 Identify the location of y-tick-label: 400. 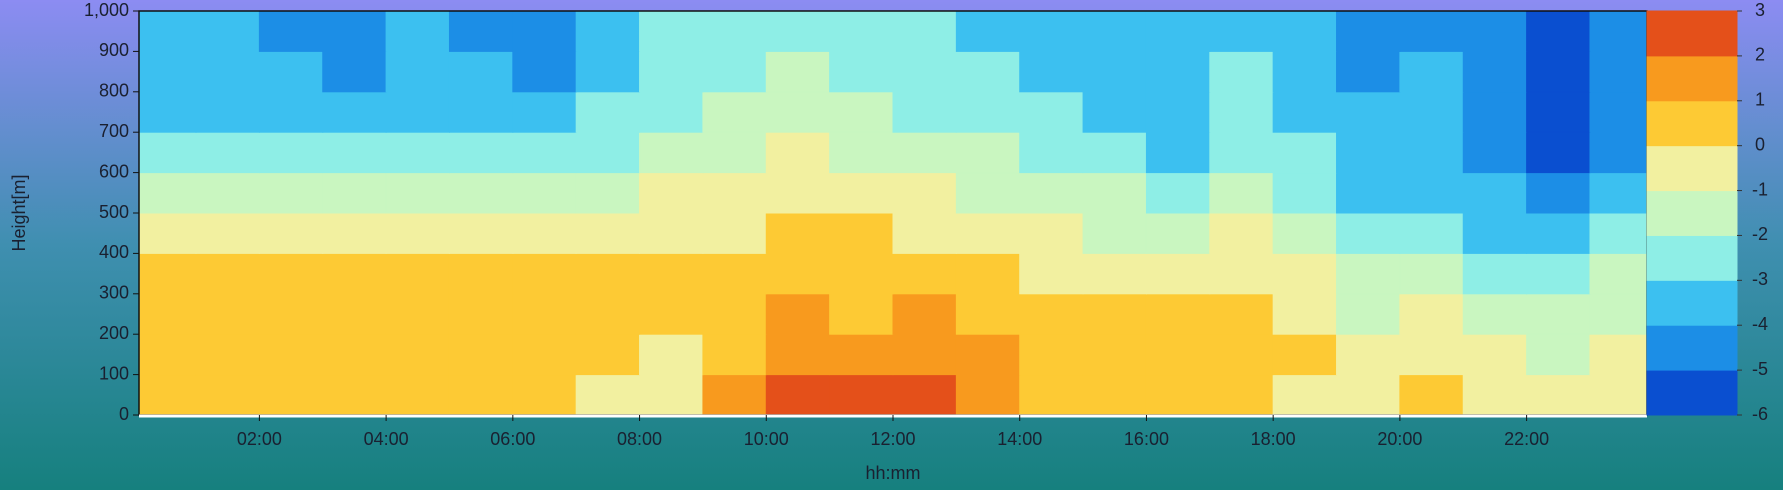
(114, 252).